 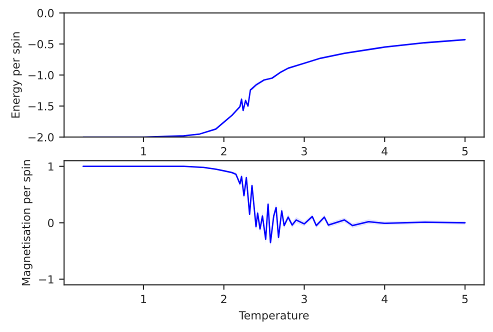 I want to click on y-tick-label: −1, so click(x=46, y=279).